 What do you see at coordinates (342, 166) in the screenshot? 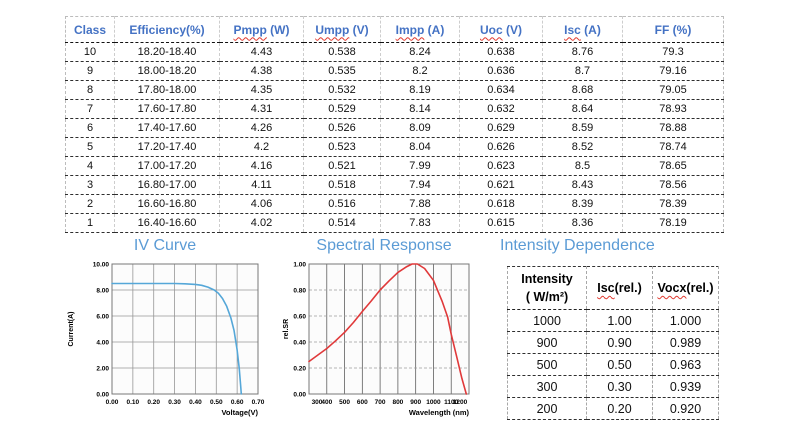
I see `table-cell: 0.521` at bounding box center [342, 166].